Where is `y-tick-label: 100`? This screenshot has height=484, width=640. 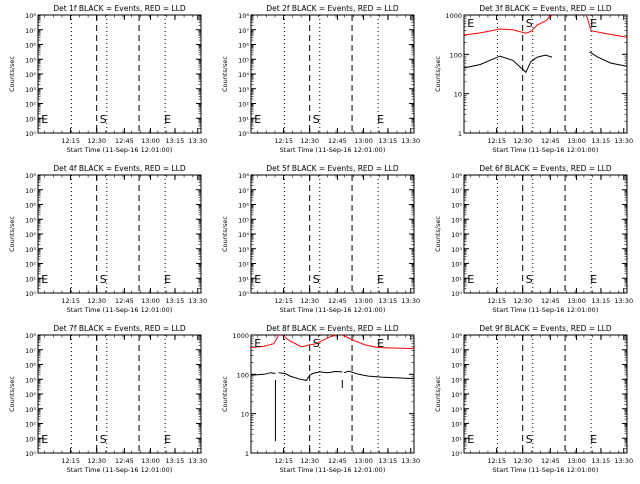 y-tick-label: 100 is located at coordinates (456, 55).